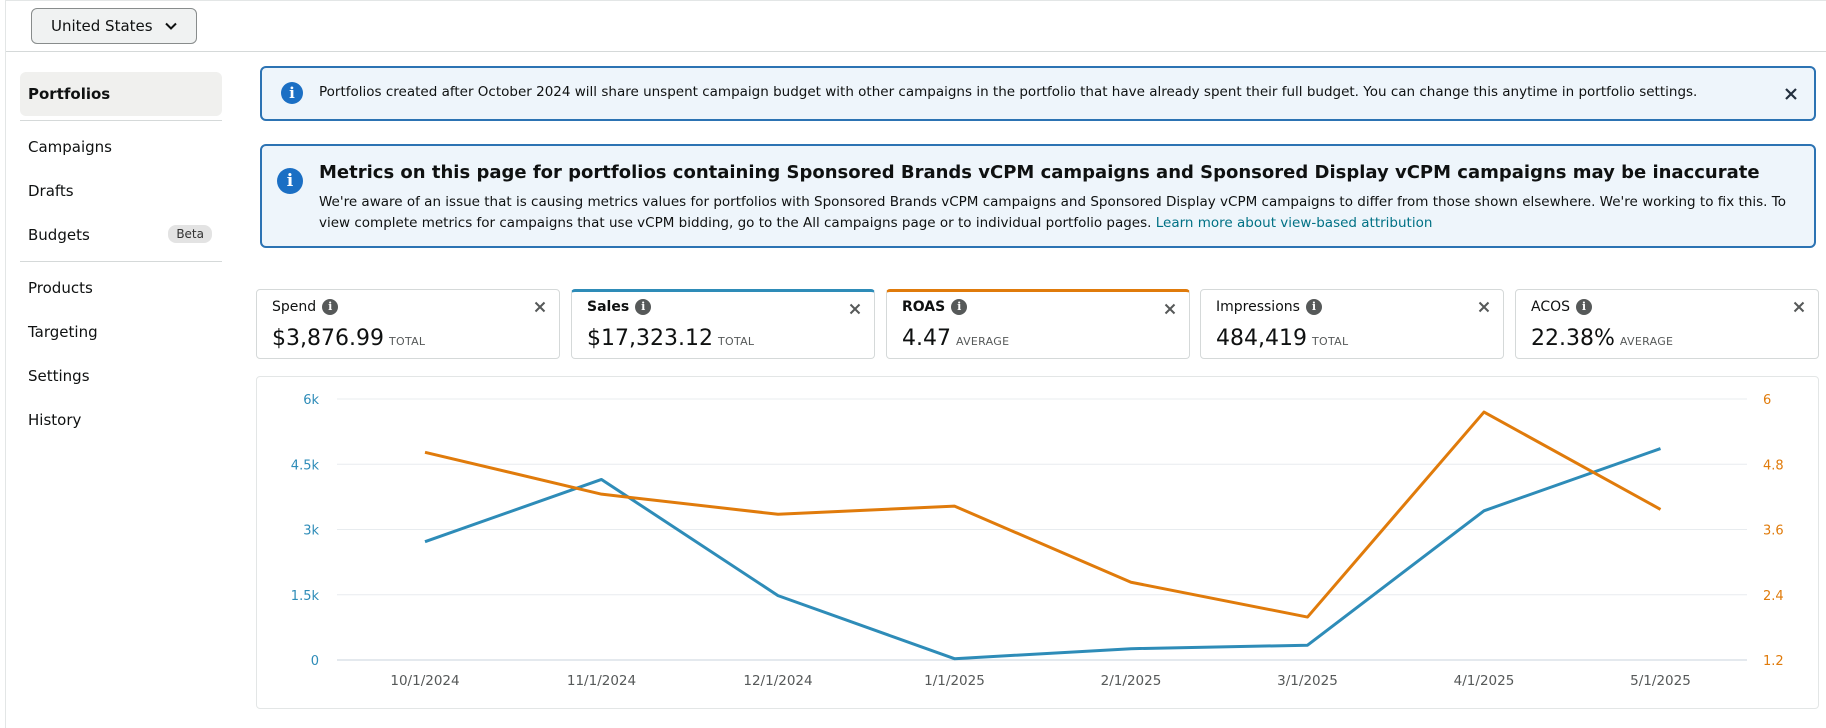 This screenshot has height=728, width=1826. I want to click on y-left-tick-label: 4.5k, so click(305, 465).